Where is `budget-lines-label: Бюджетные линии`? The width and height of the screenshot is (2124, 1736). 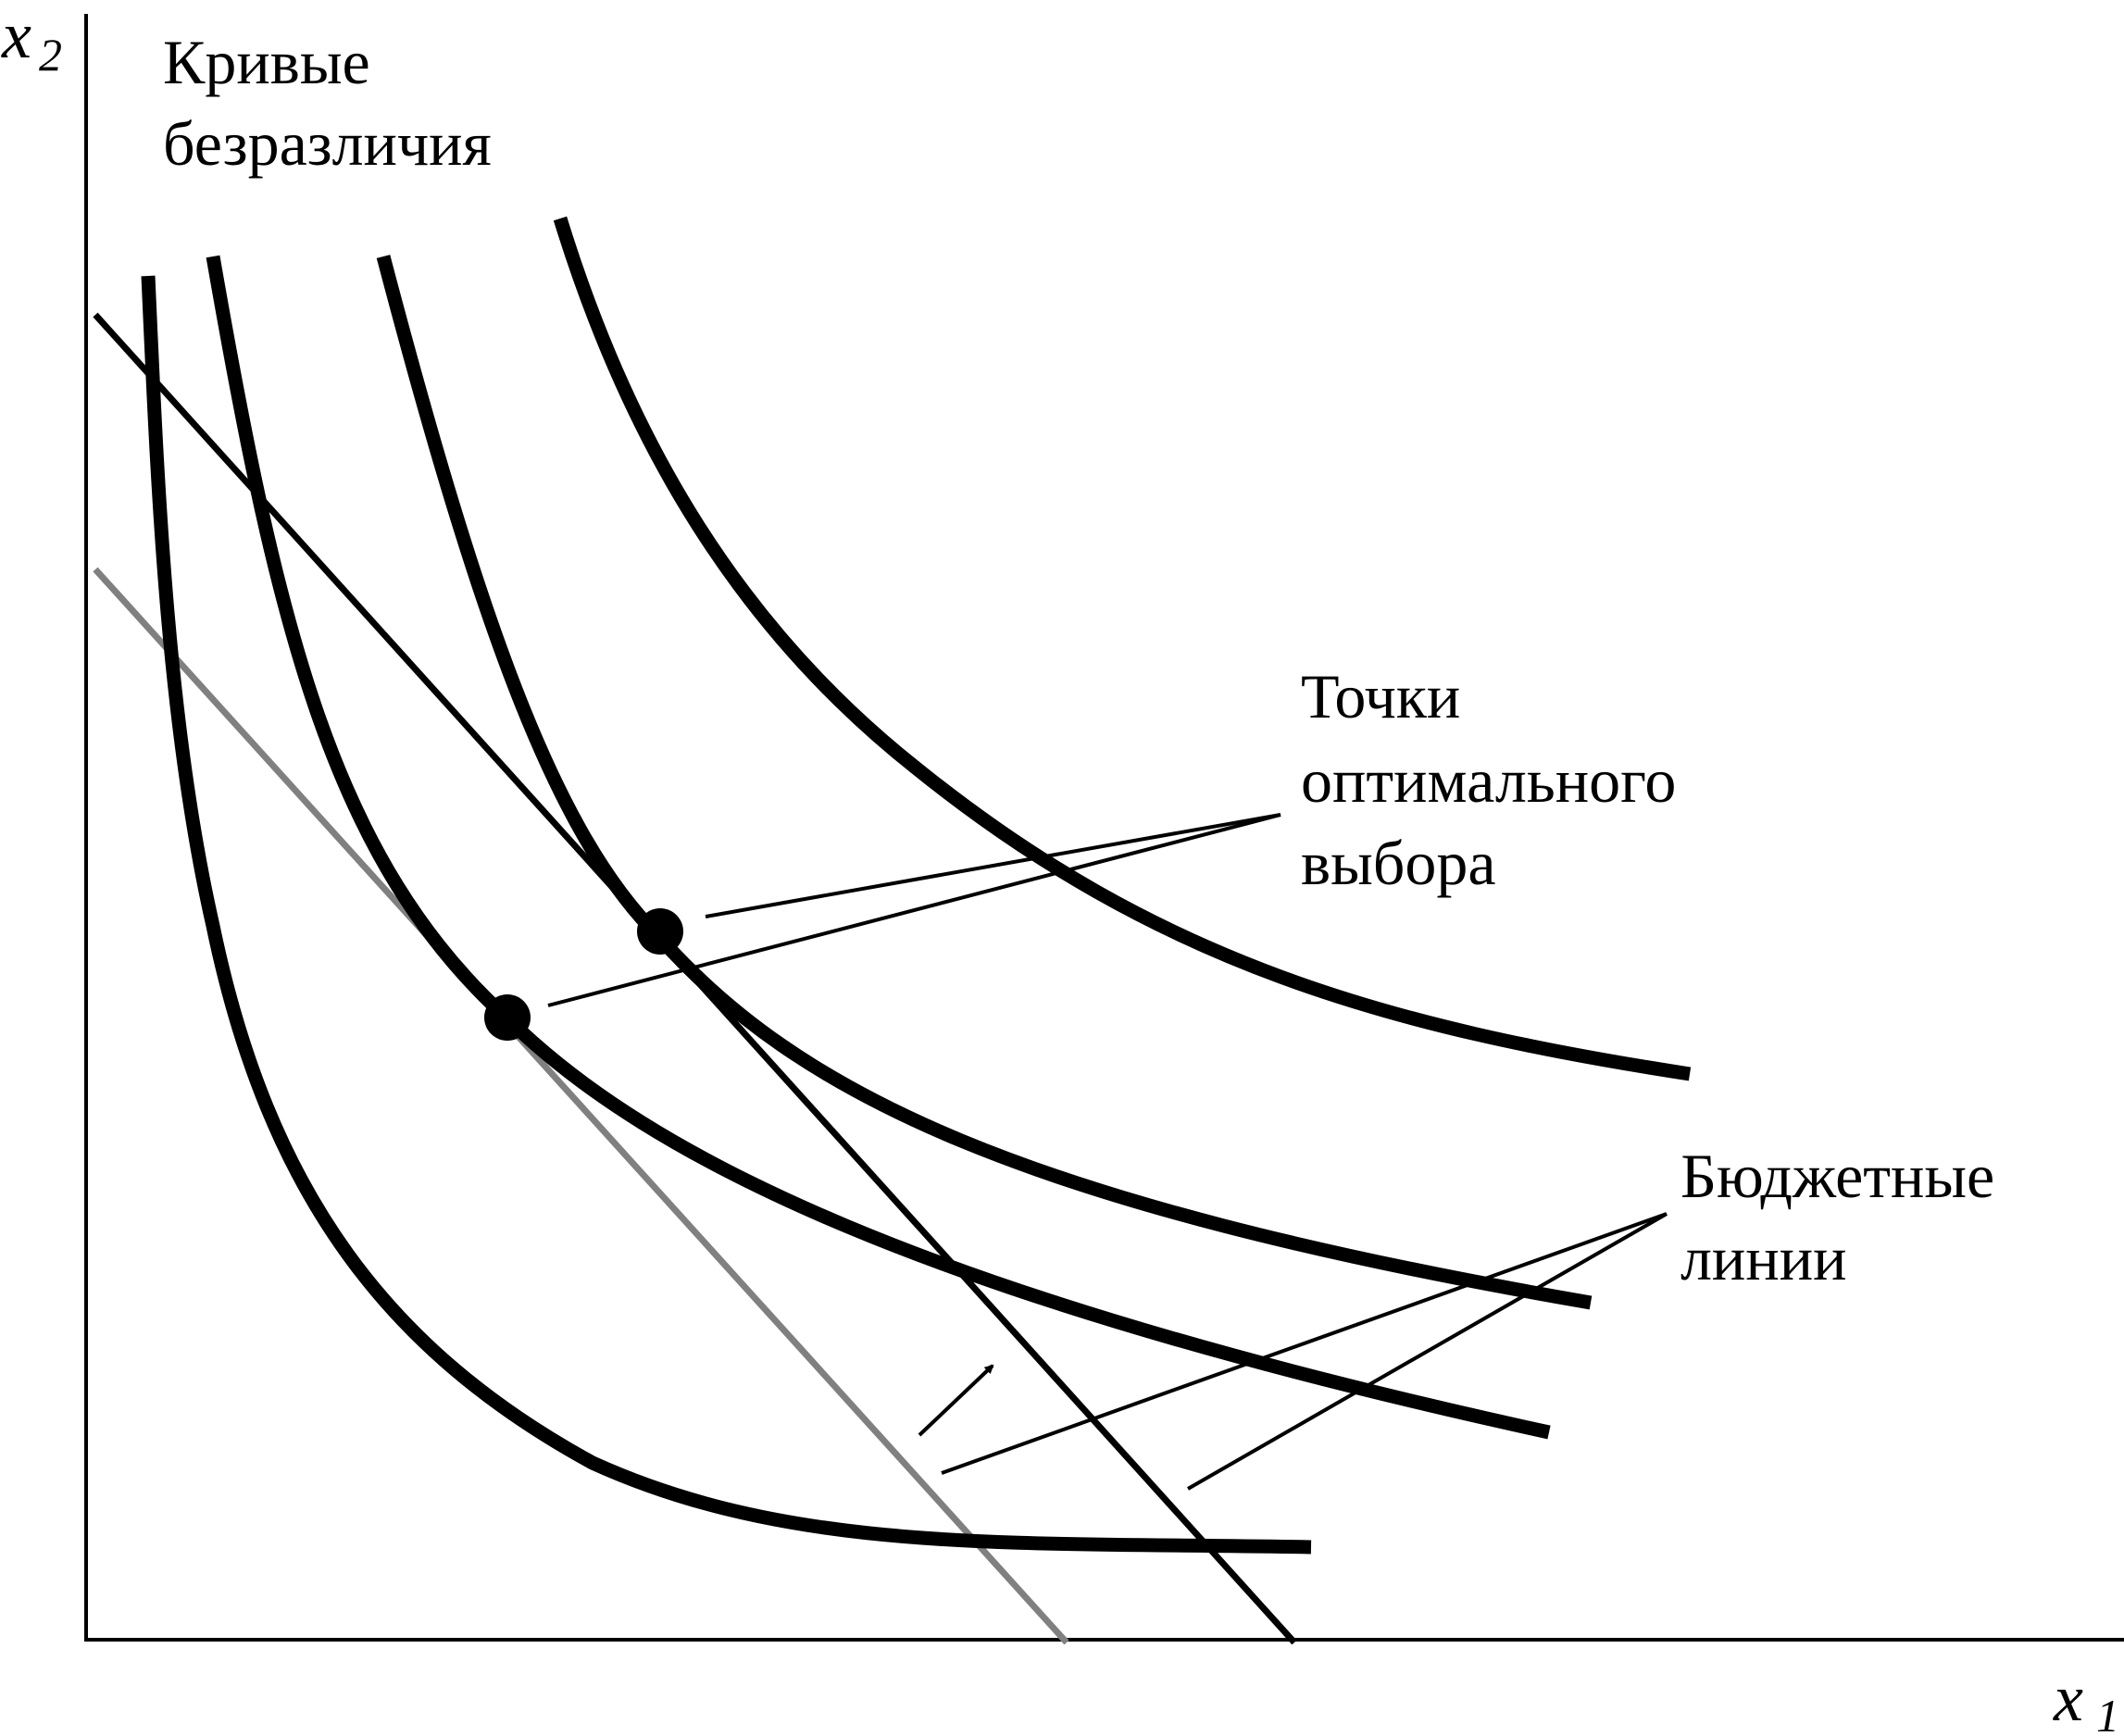
budget-lines-label: Бюджетные линии is located at coordinates (1837, 1217).